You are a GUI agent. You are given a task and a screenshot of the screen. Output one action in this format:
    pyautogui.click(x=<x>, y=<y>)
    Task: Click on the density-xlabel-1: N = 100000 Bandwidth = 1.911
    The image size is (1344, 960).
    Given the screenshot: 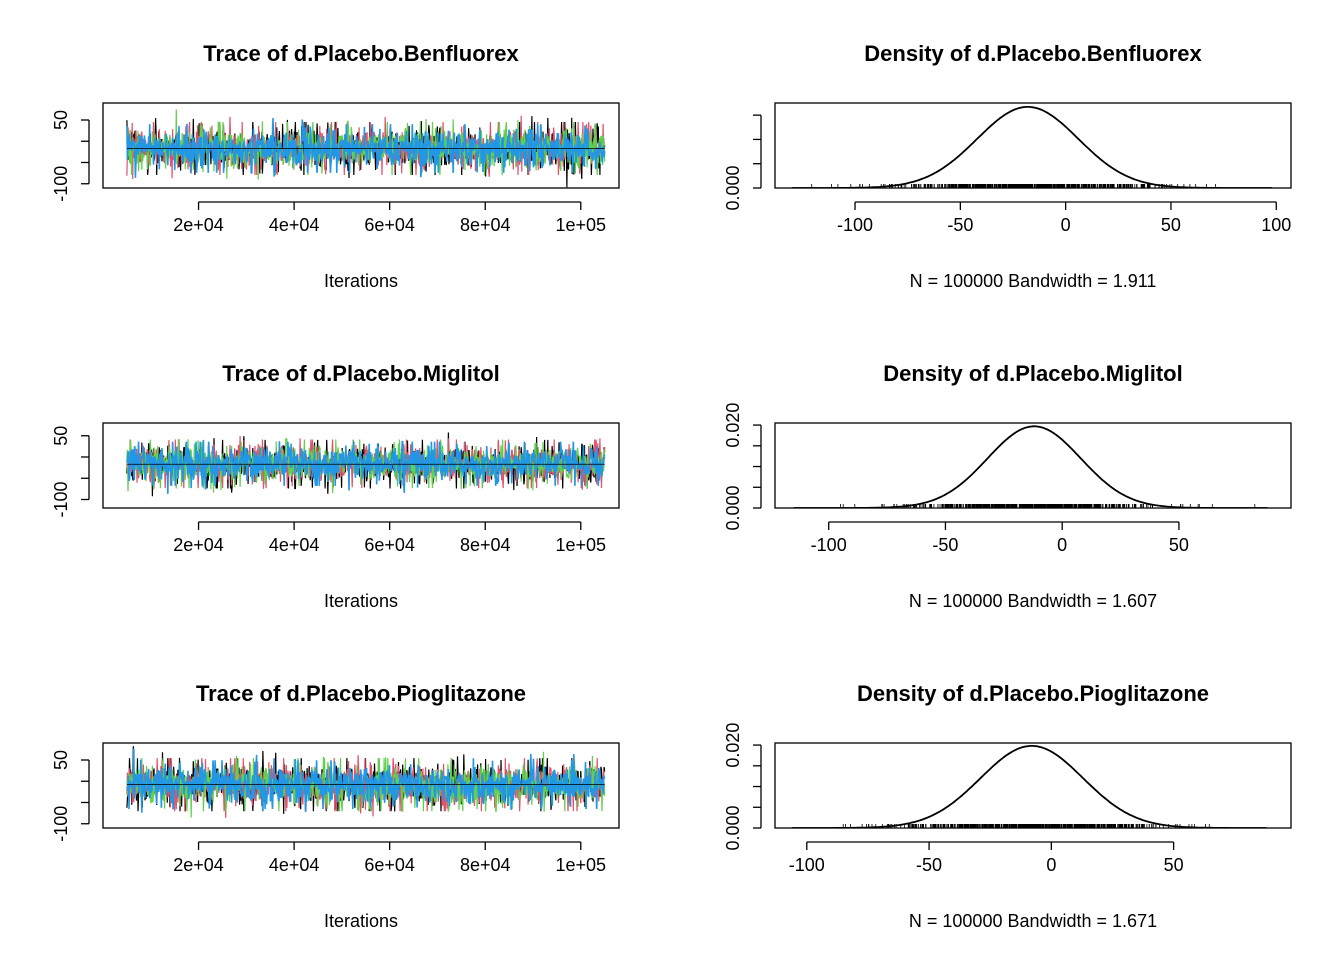 What is the action you would take?
    pyautogui.click(x=1033, y=281)
    